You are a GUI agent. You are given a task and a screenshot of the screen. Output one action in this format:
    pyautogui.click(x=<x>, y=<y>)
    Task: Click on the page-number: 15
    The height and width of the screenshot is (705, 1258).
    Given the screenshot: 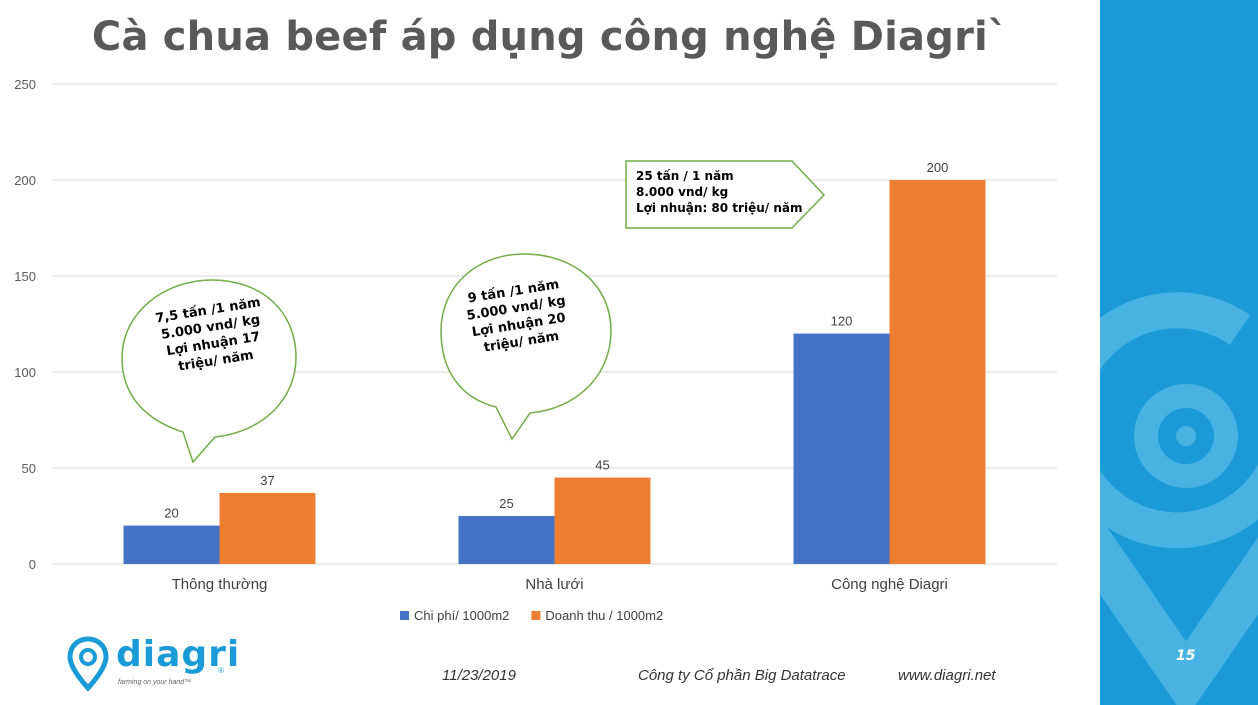 What is the action you would take?
    pyautogui.click(x=1186, y=656)
    